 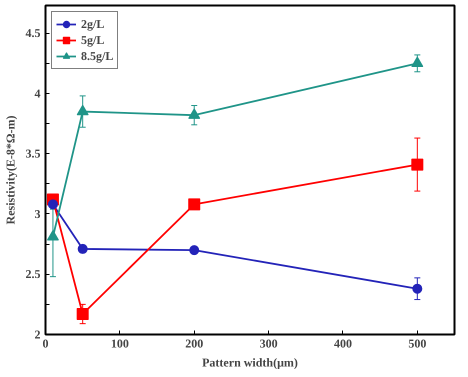 I want to click on x-tick-label: 500, so click(x=417, y=343).